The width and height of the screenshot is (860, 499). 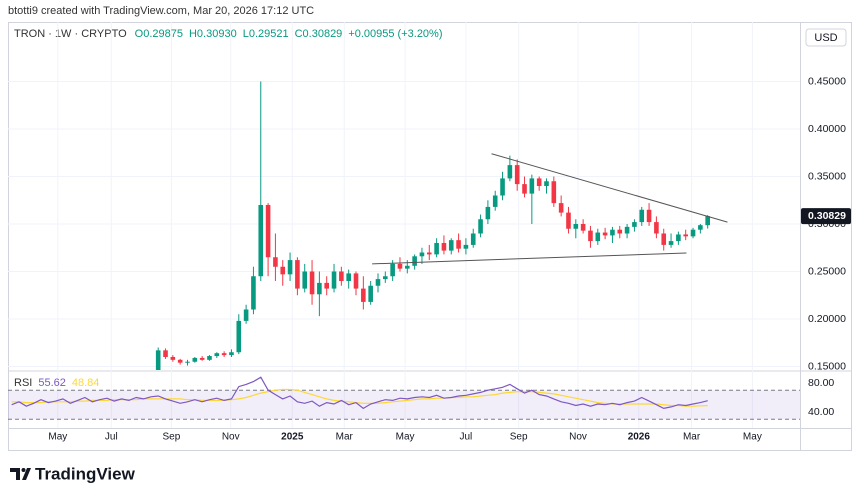 What do you see at coordinates (159, 34) in the screenshot?
I see `ohlc-value: O0.29875` at bounding box center [159, 34].